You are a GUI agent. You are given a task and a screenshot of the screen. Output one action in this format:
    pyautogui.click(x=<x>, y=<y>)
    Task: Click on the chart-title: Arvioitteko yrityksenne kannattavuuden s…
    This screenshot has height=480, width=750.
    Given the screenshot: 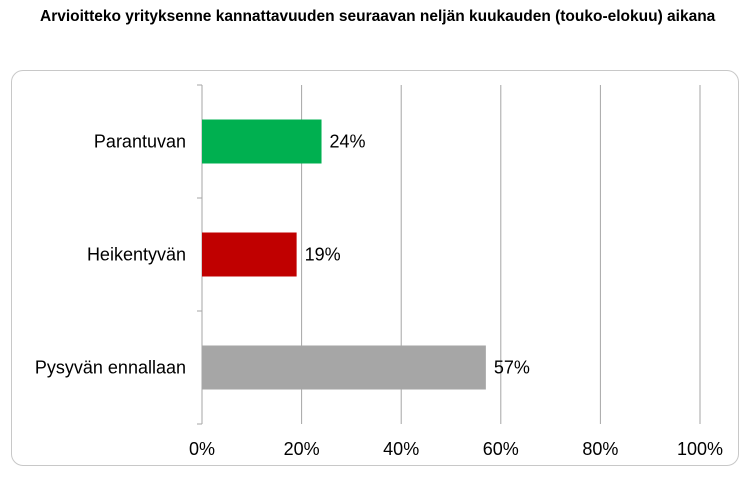 What is the action you would take?
    pyautogui.click(x=378, y=16)
    